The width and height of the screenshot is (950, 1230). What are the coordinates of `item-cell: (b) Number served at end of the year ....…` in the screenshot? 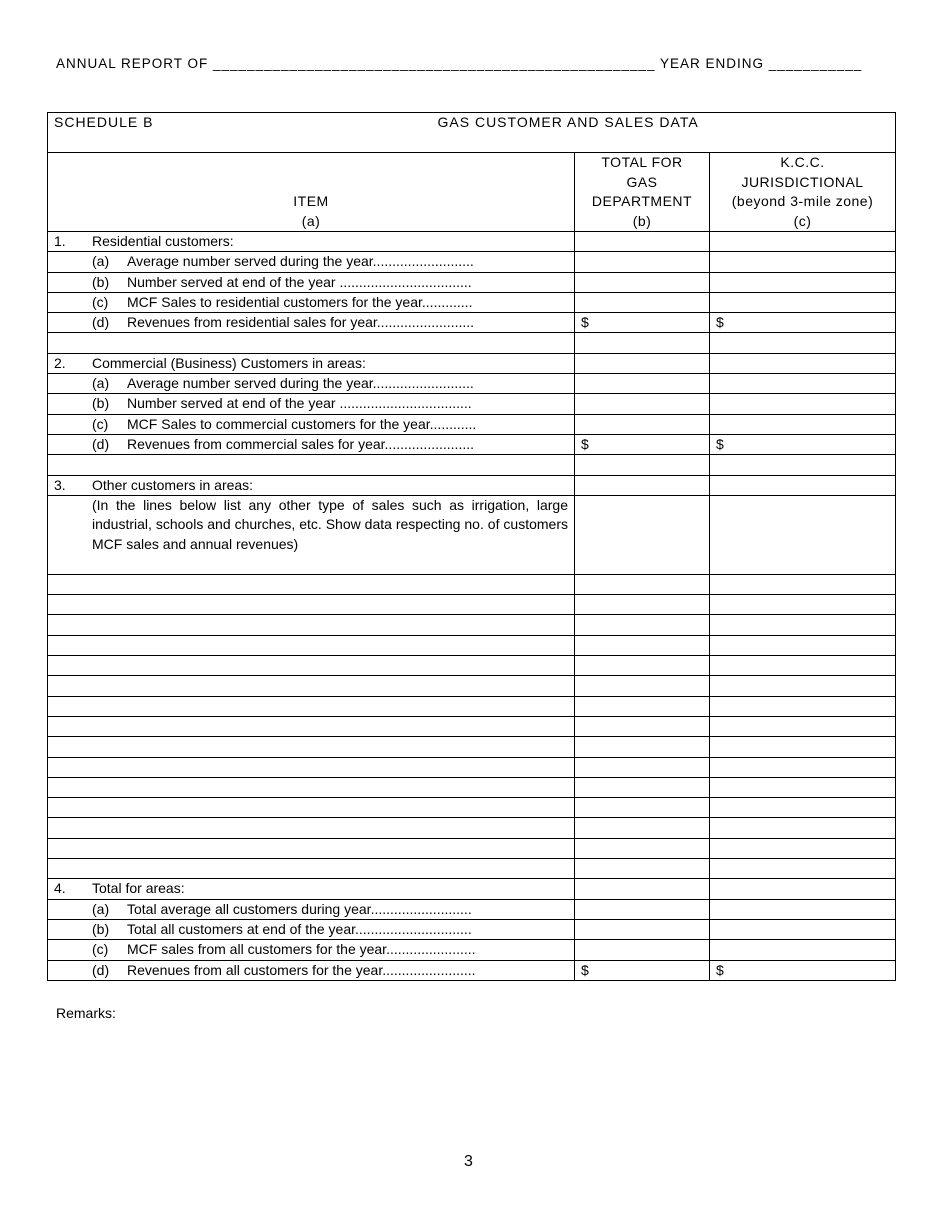 It's located at (311, 404).